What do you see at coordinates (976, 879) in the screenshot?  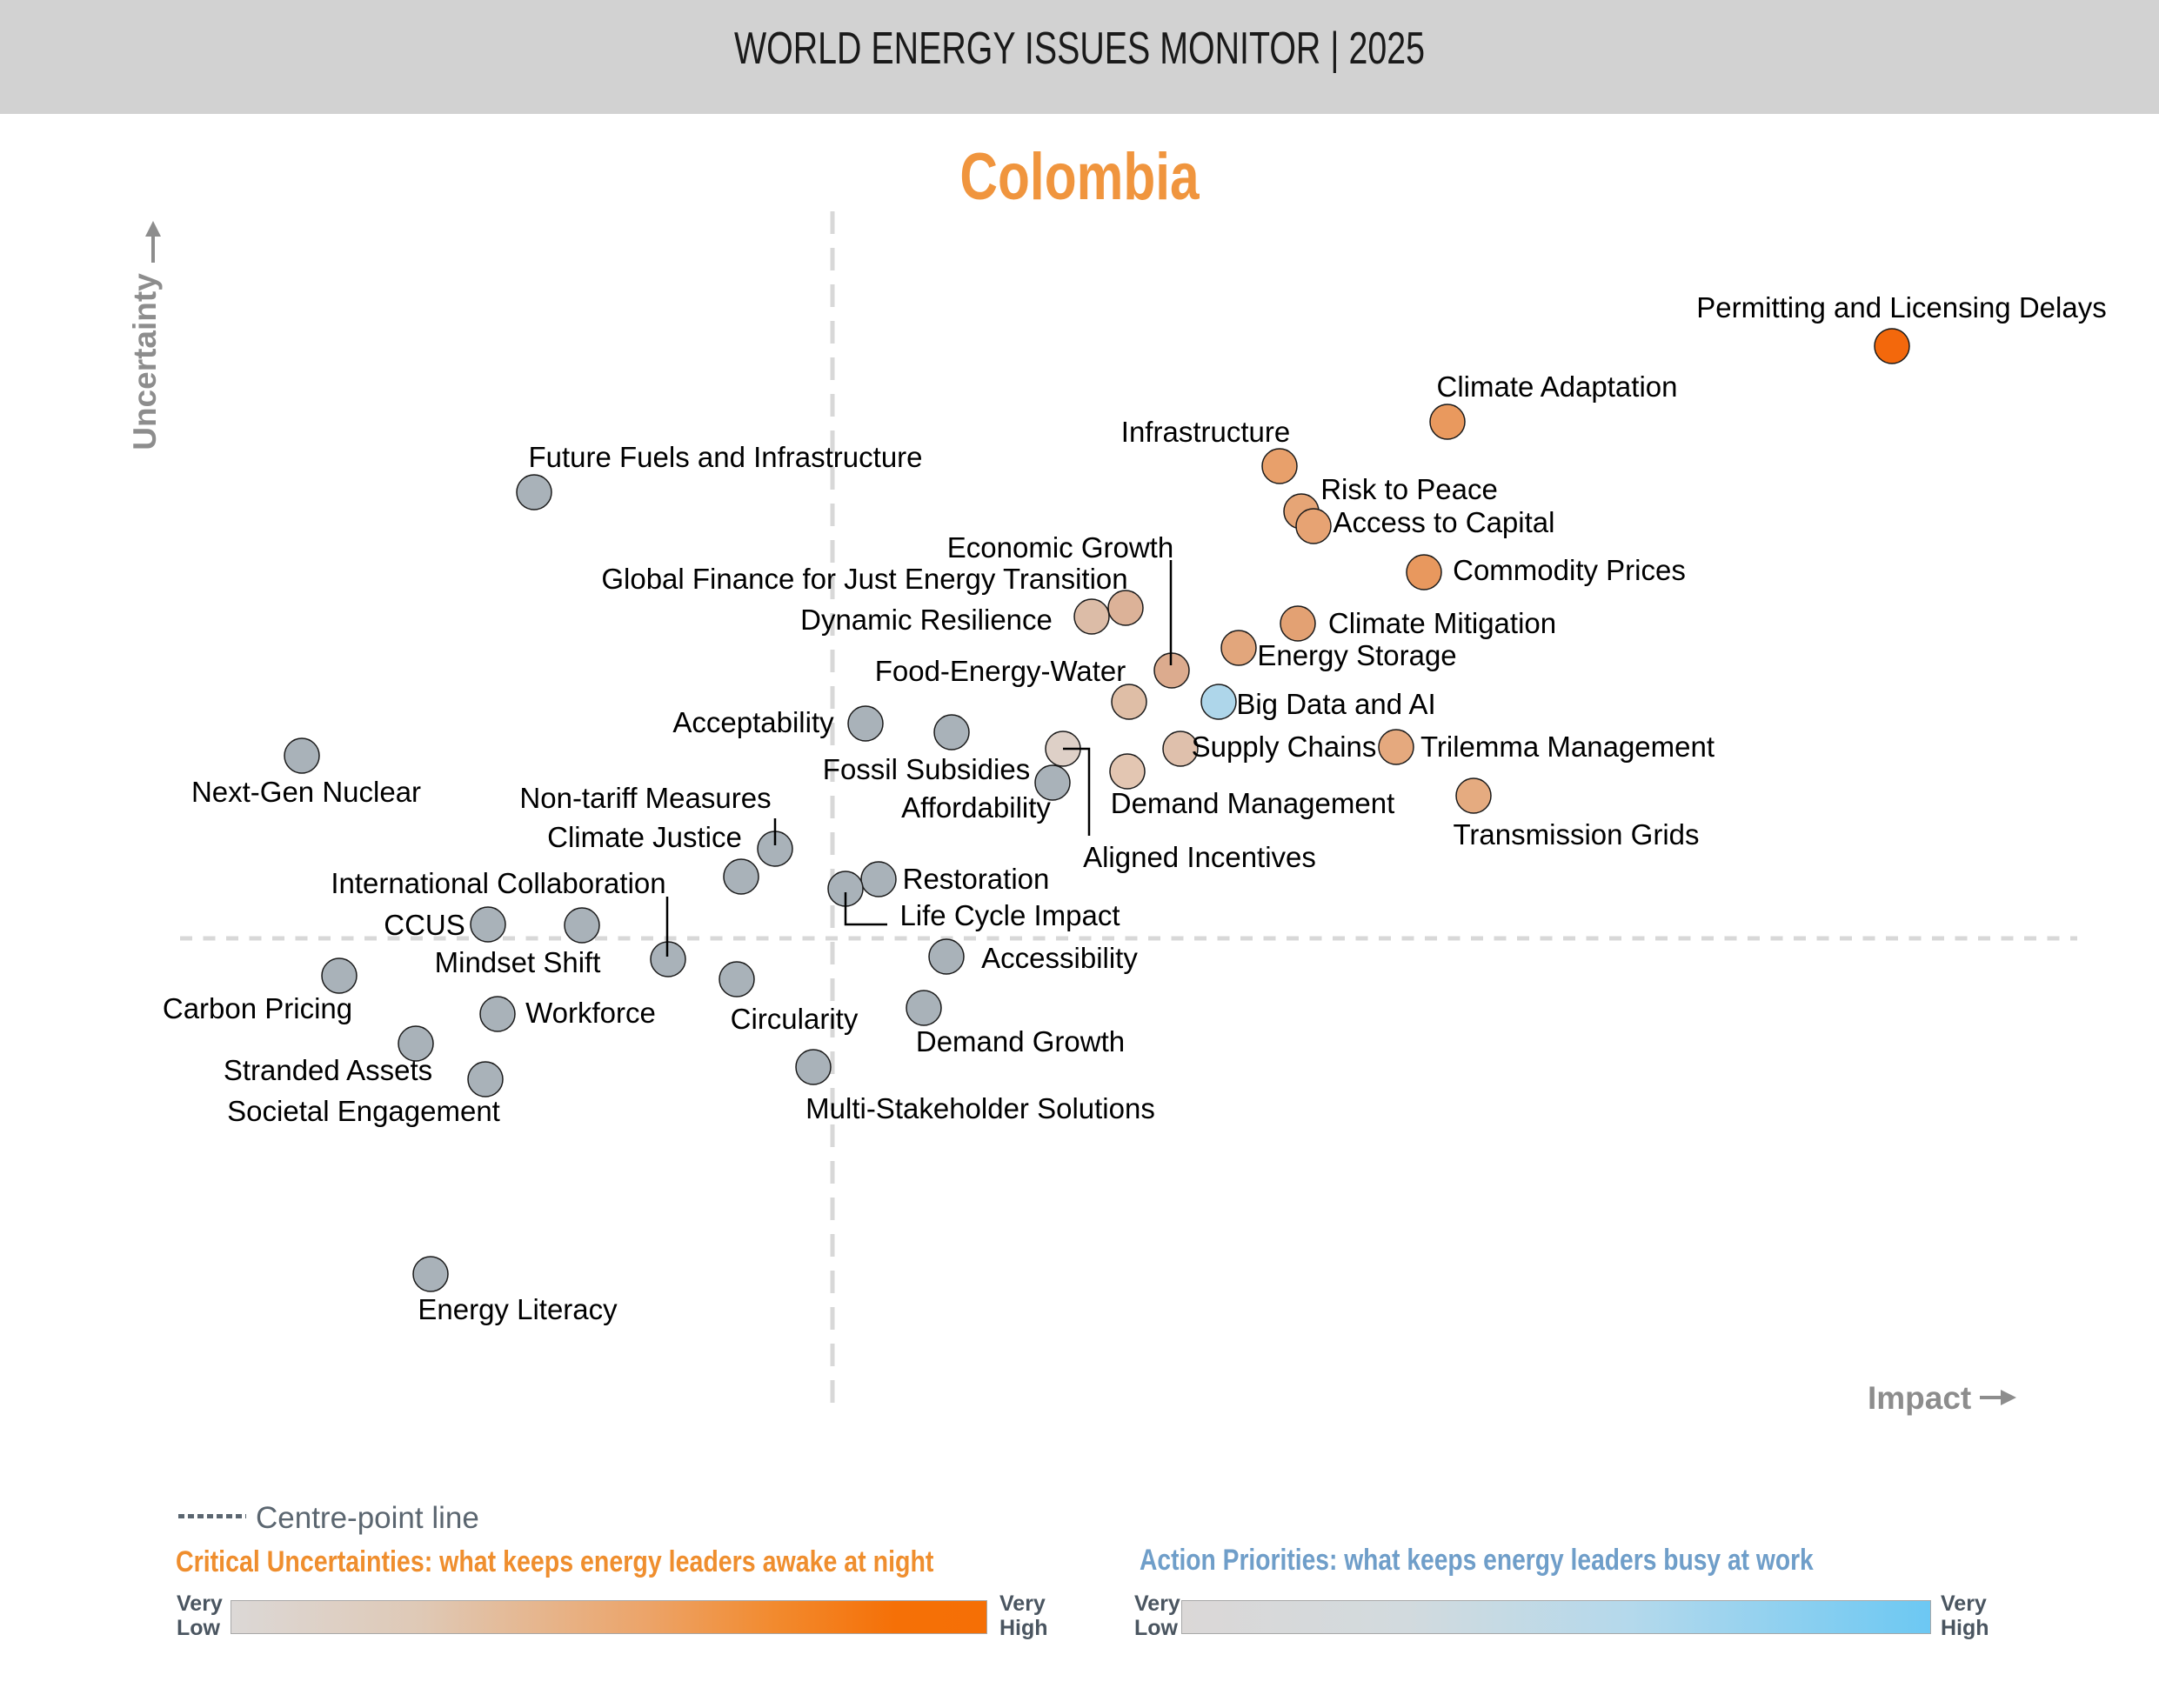 I see `svg-text: Restoration` at bounding box center [976, 879].